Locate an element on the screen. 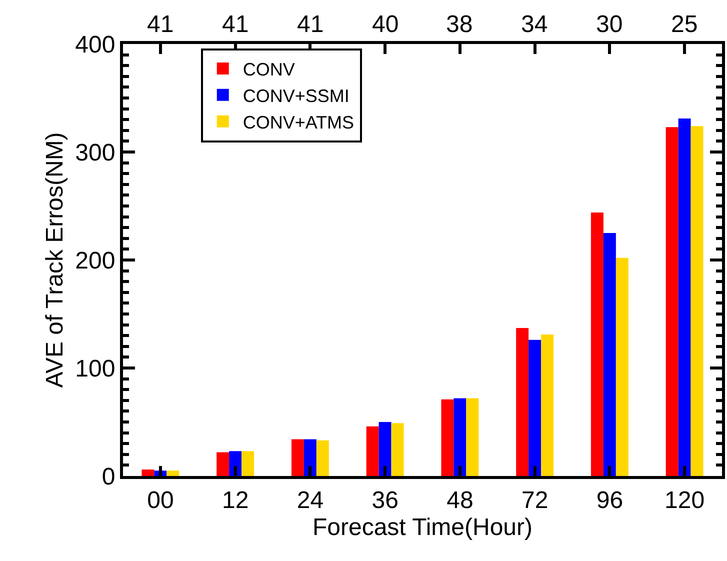  x-tick-label: 12 is located at coordinates (235, 500).